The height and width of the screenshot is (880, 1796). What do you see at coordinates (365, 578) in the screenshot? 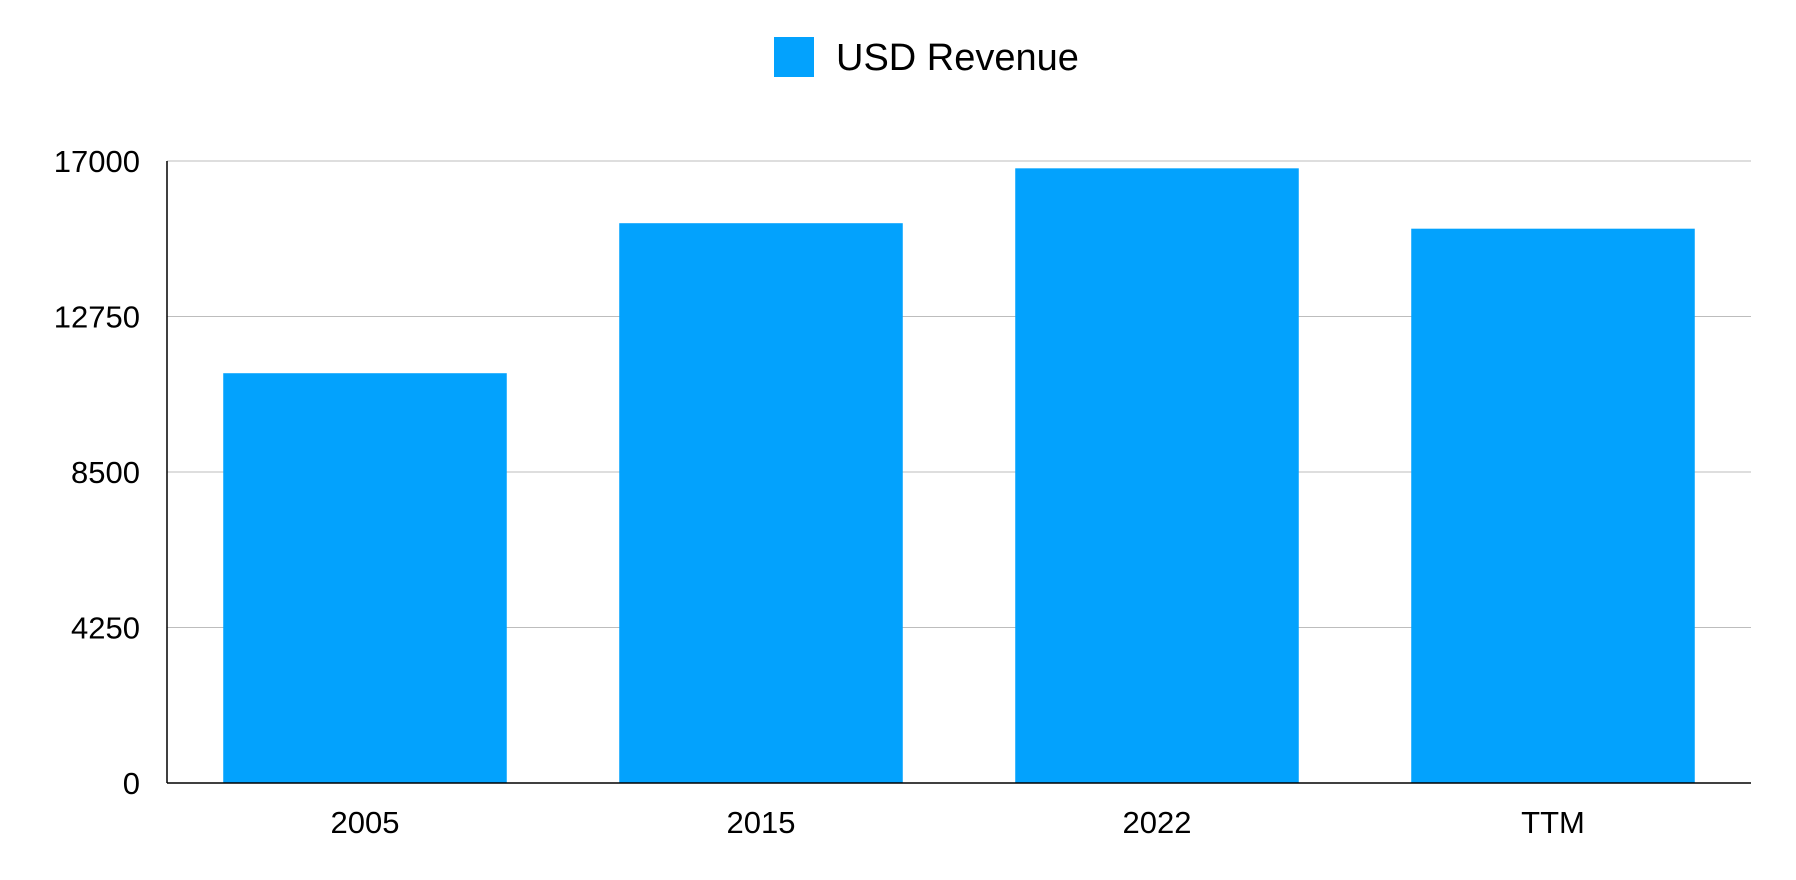
I see `bar-2005` at bounding box center [365, 578].